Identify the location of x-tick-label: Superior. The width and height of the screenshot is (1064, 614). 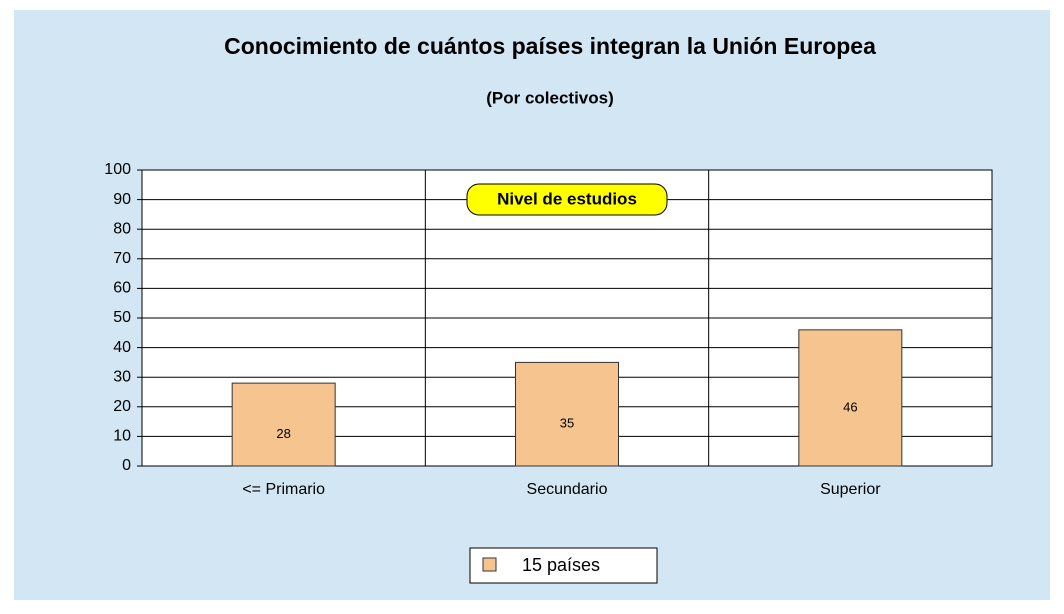
(850, 489).